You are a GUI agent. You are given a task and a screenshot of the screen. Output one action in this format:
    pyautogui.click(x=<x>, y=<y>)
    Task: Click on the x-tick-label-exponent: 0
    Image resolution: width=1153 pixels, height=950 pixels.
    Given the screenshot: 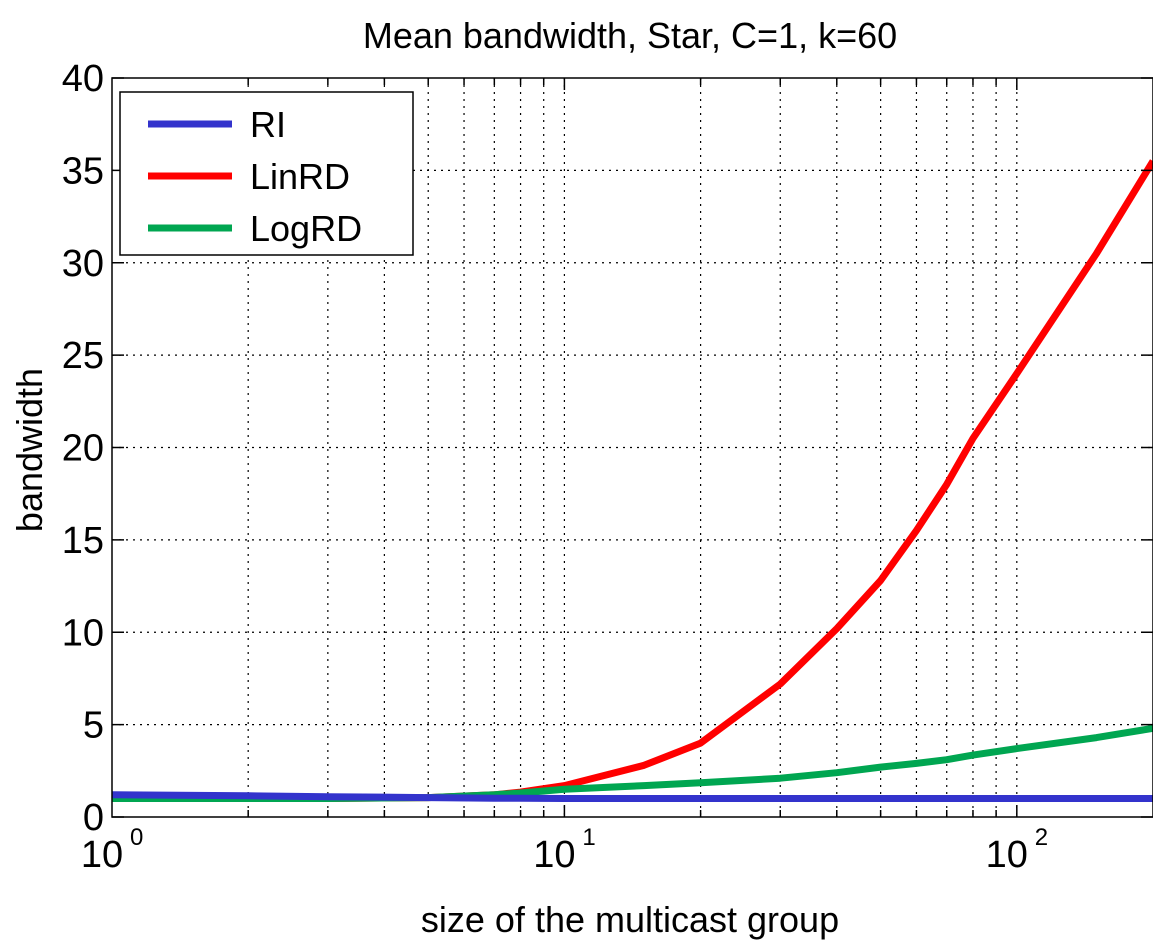 What is the action you would take?
    pyautogui.click(x=136, y=837)
    